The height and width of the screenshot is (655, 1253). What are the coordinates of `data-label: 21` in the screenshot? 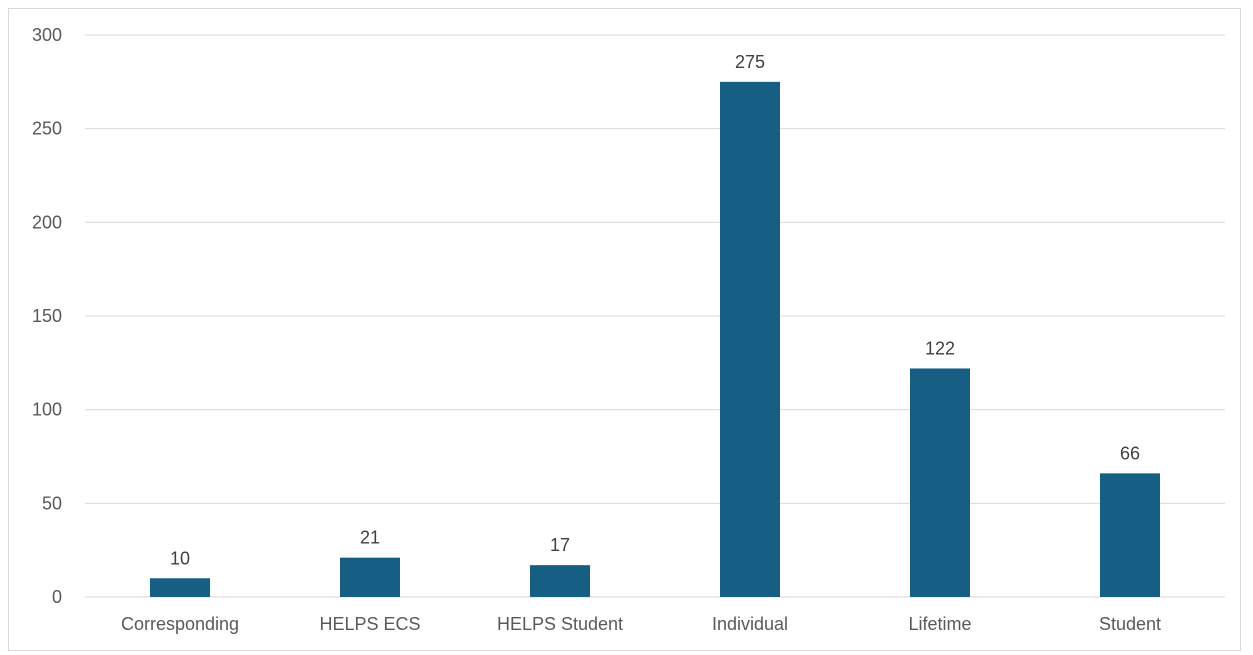 It's located at (370, 538).